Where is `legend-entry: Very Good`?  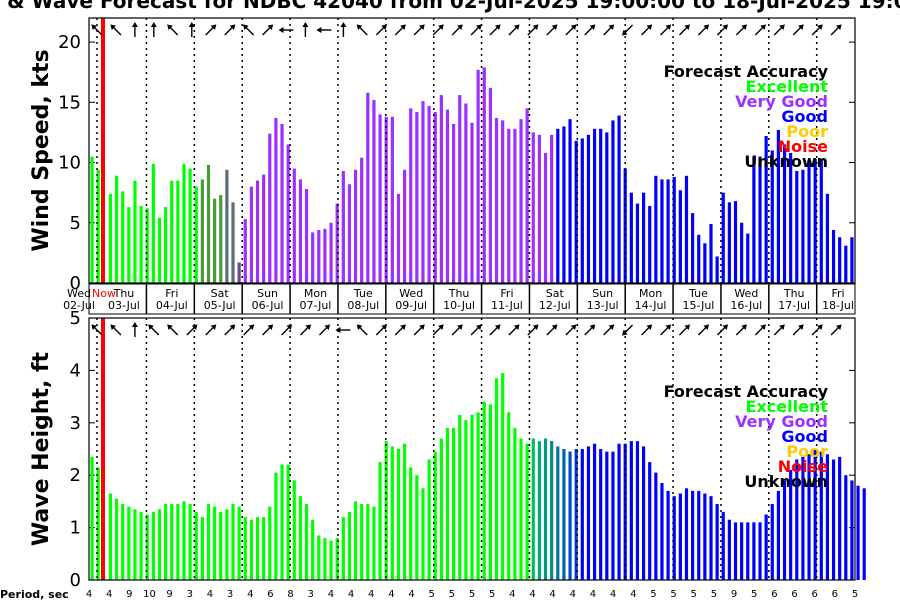 legend-entry: Very Good is located at coordinates (781, 101).